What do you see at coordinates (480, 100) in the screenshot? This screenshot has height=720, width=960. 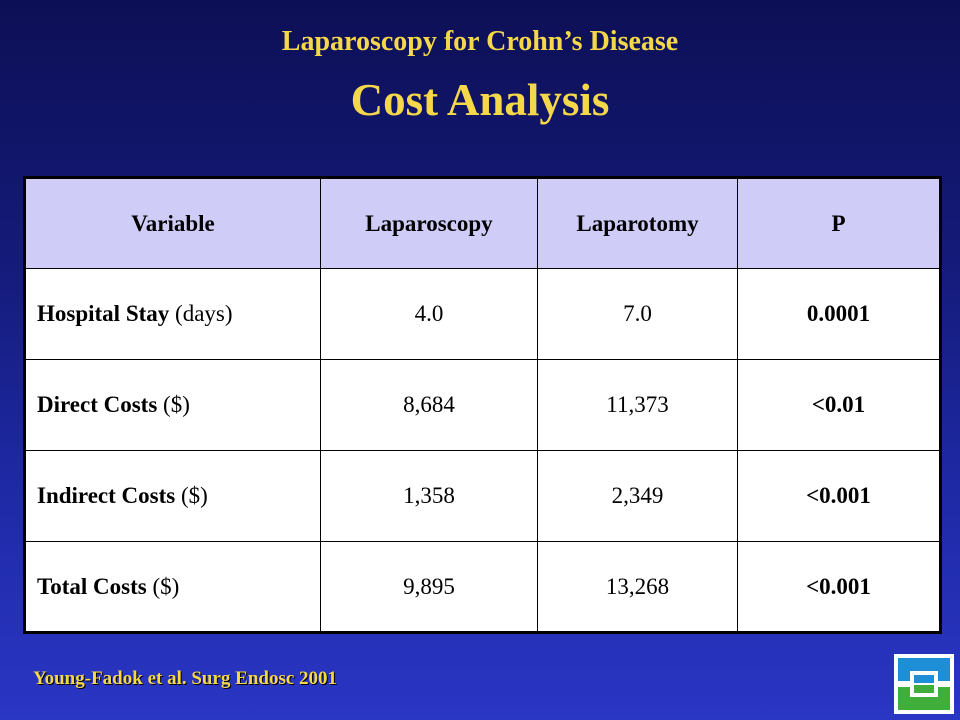 I see `slide-title: Cost Analysis` at bounding box center [480, 100].